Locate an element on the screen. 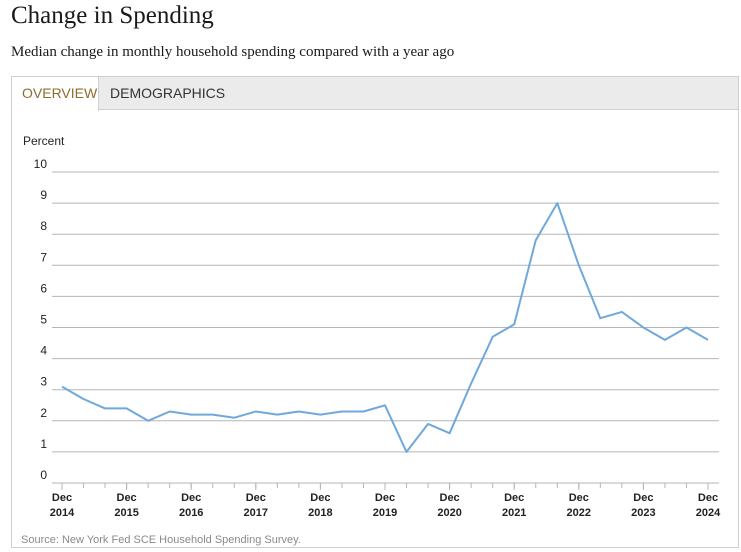 This screenshot has width=741, height=552. y-tick-label: 6 is located at coordinates (43, 288).